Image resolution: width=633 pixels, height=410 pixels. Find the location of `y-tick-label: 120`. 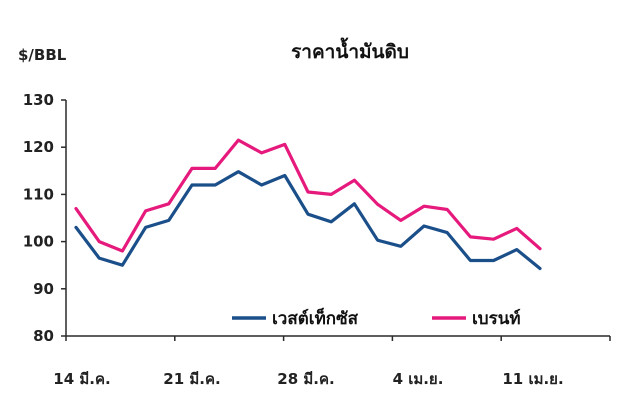

y-tick-label: 120 is located at coordinates (38, 147).